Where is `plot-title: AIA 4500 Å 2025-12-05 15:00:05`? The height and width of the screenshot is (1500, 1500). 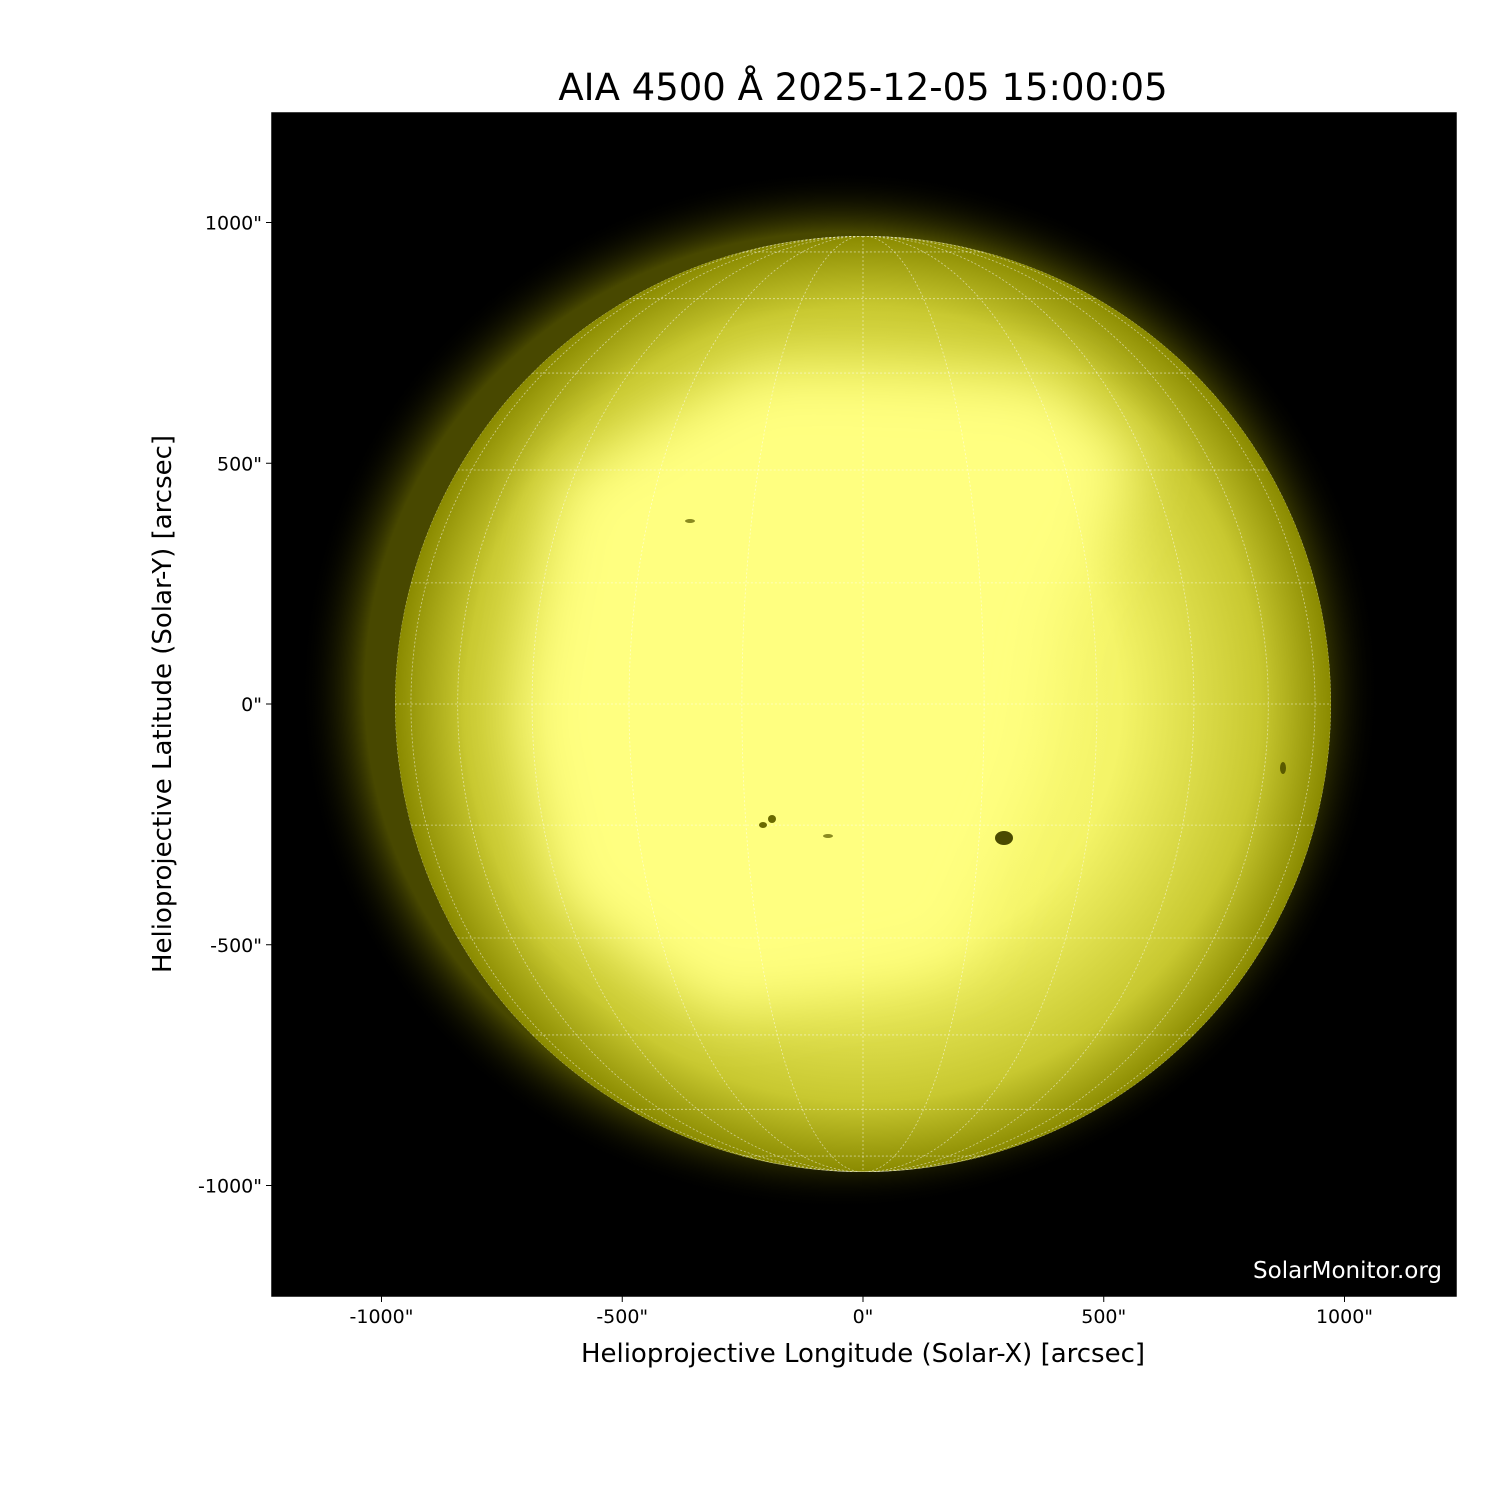
plot-title: AIA 4500 Å 2025-12-05 15:00:05 is located at coordinates (863, 87).